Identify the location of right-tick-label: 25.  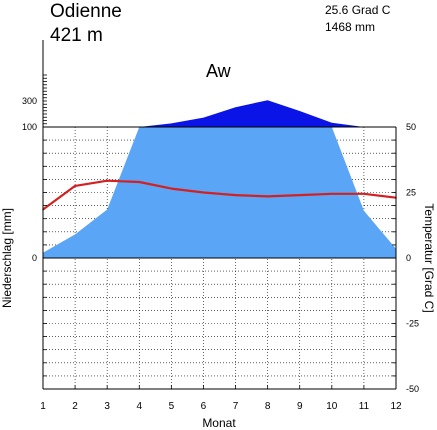
(411, 193).